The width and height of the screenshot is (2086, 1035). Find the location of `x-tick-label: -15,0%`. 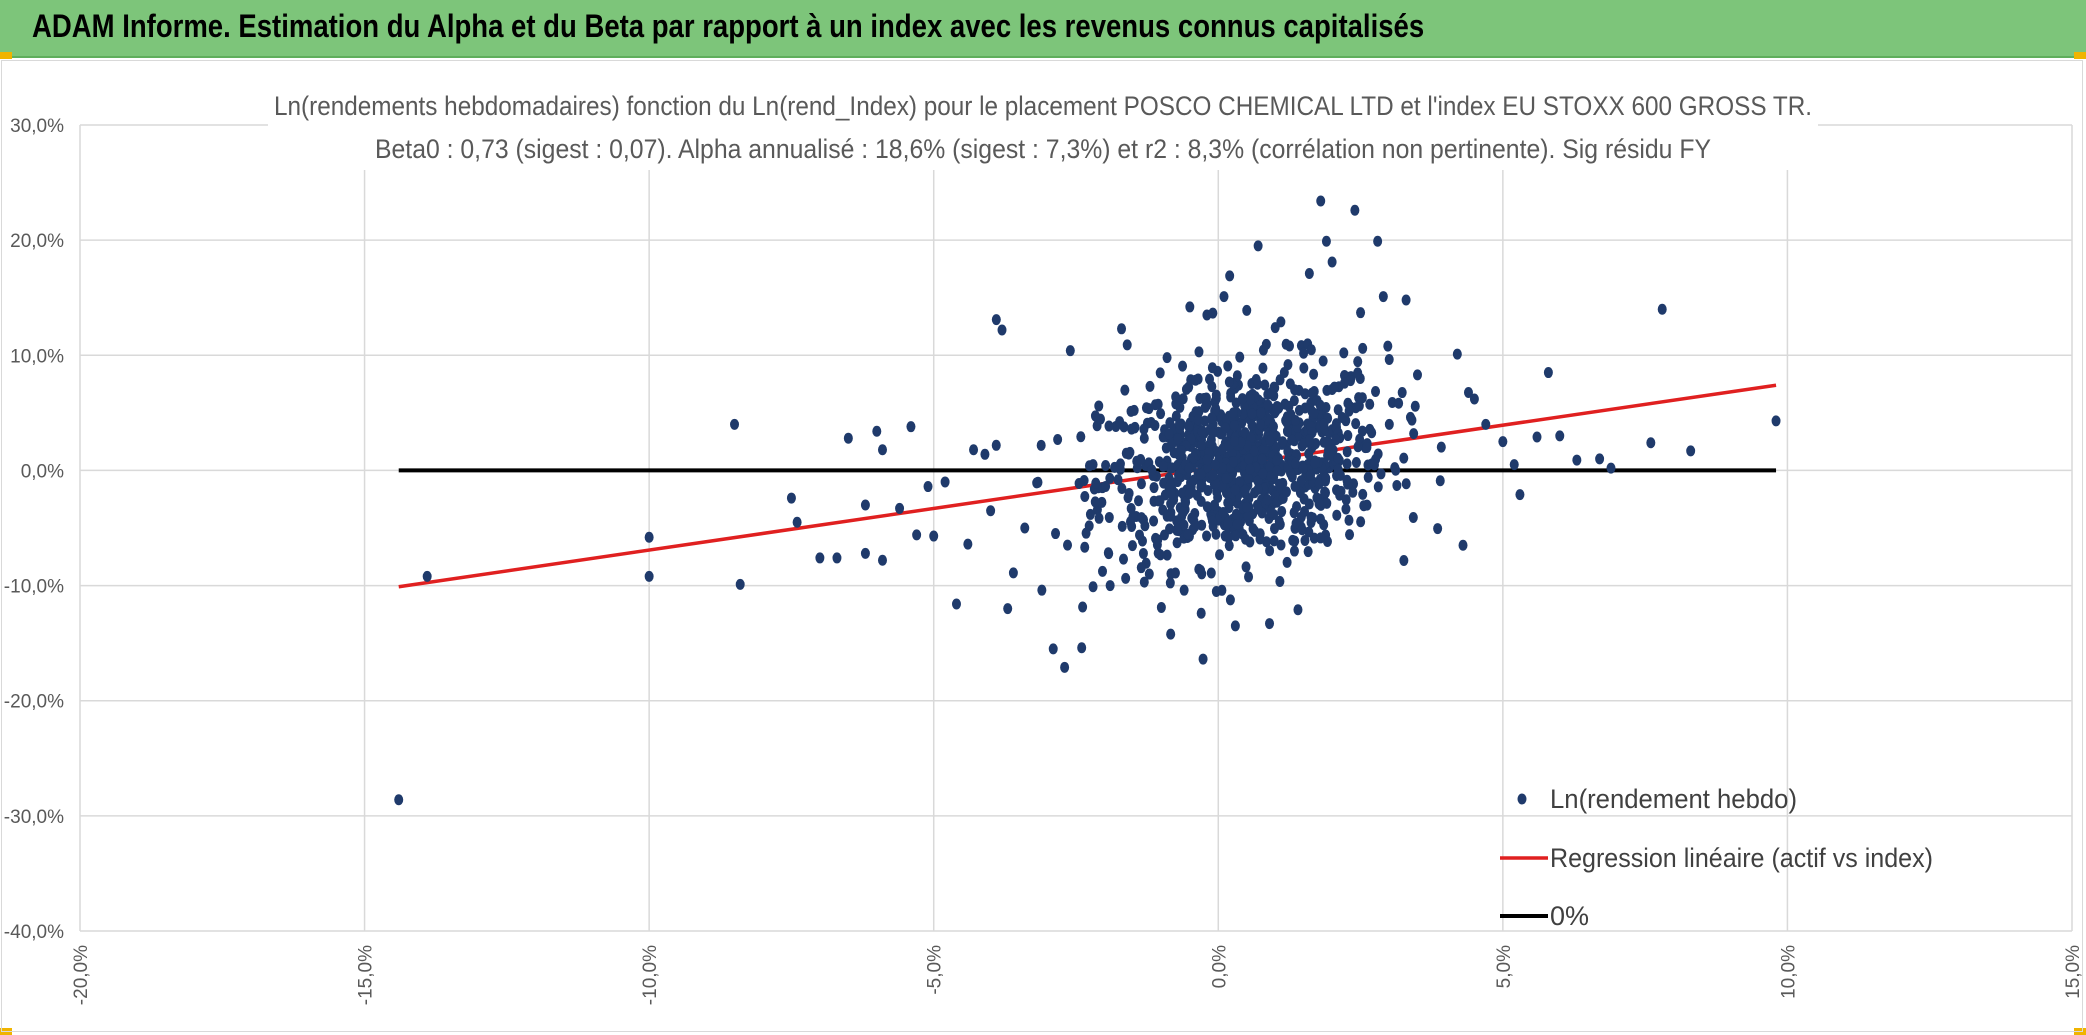

x-tick-label: -15,0% is located at coordinates (366, 975).